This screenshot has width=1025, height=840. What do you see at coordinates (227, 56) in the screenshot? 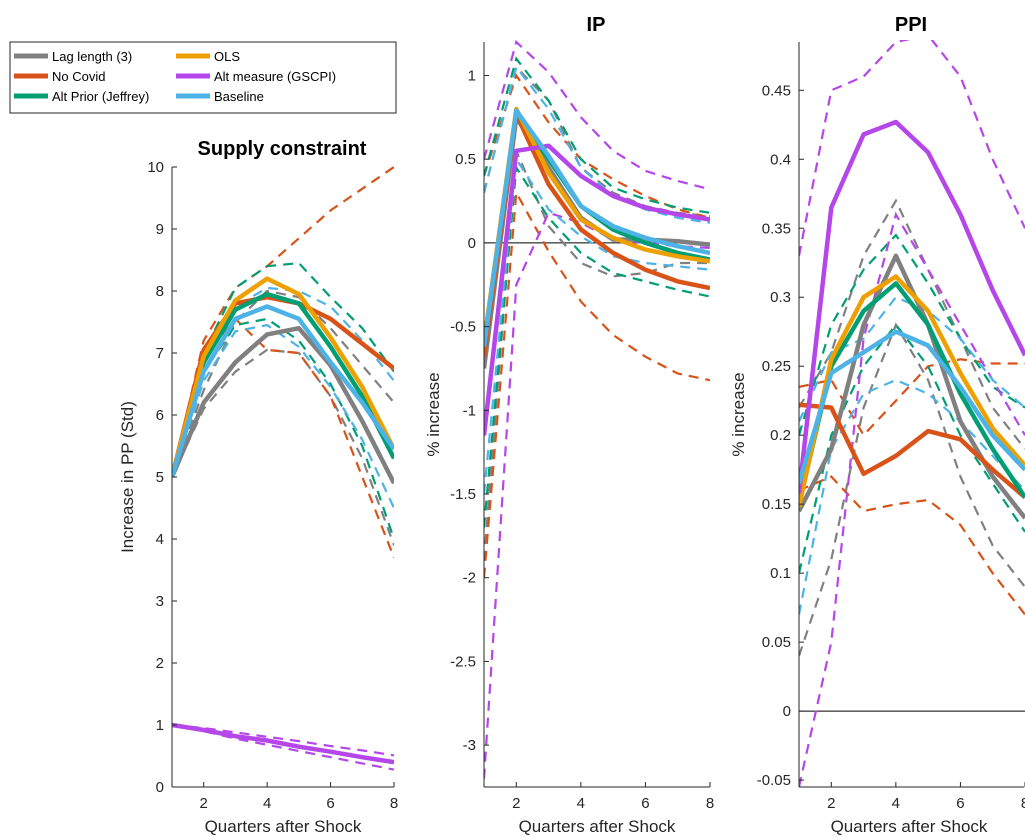
I see `legend-label: OLS` at bounding box center [227, 56].